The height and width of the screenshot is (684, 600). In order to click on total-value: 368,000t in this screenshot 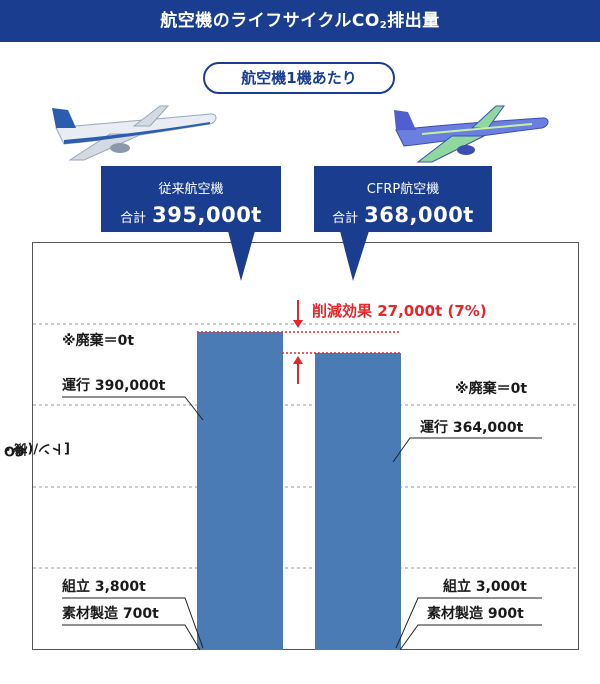, I will do `click(419, 215)`.